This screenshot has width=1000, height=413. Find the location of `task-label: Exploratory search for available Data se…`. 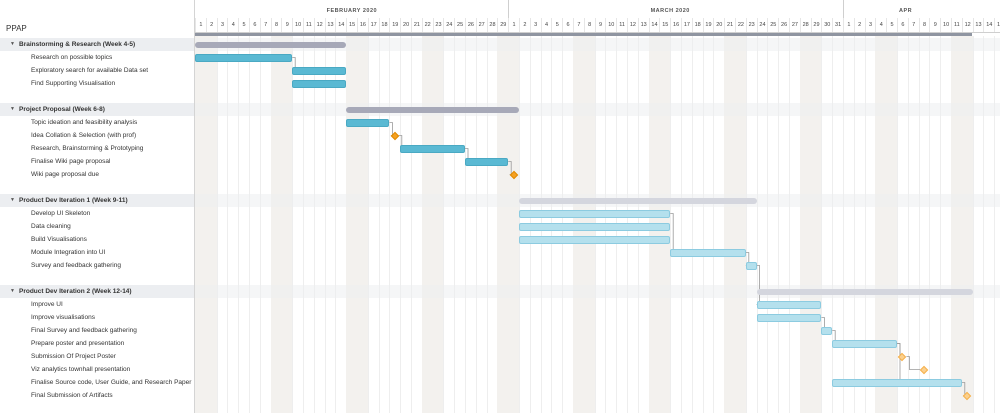

task-label: Exploratory search for available Data se… is located at coordinates (90, 70).